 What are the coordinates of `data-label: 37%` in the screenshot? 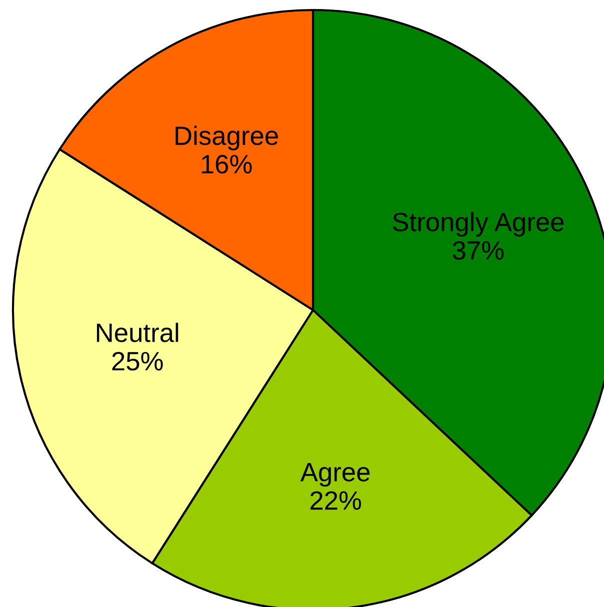 It's located at (478, 250).